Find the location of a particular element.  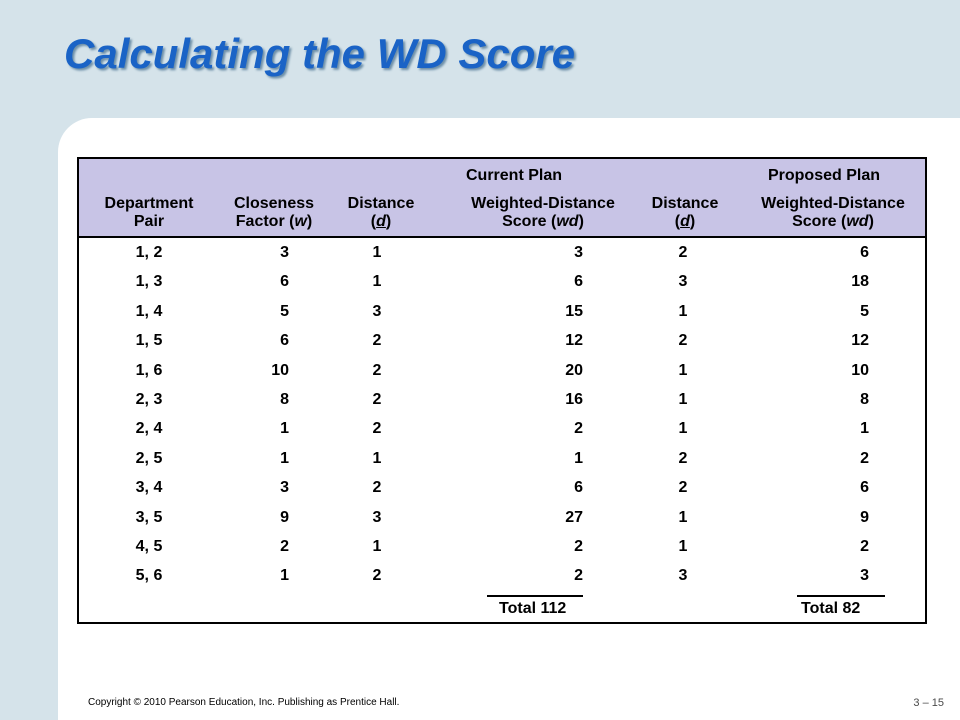

total-proposed: Total 82 is located at coordinates (831, 608).